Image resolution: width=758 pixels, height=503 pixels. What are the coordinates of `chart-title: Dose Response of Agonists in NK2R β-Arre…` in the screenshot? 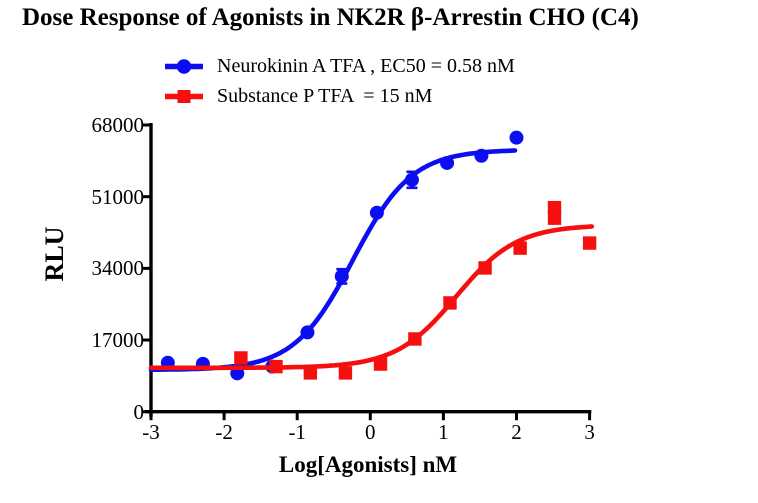 It's located at (330, 17).